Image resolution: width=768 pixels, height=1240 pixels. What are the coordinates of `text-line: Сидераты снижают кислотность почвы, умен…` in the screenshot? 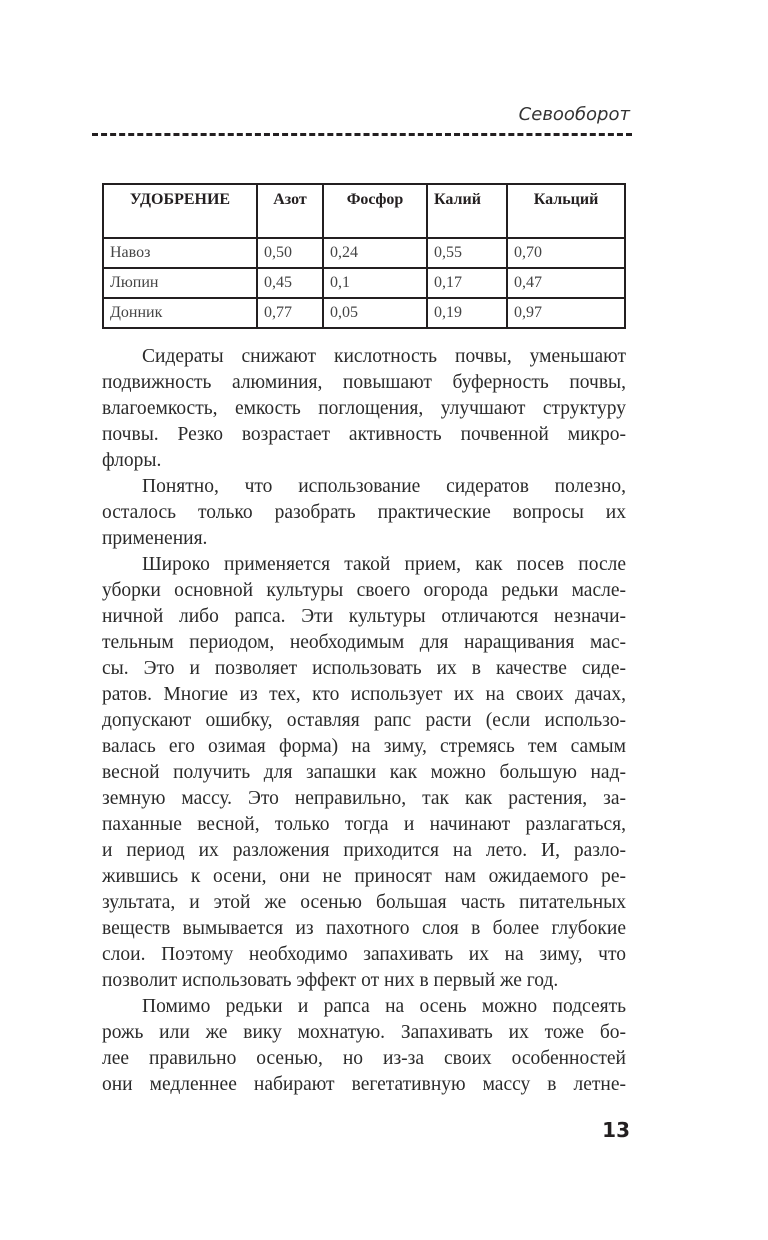 It's located at (384, 356).